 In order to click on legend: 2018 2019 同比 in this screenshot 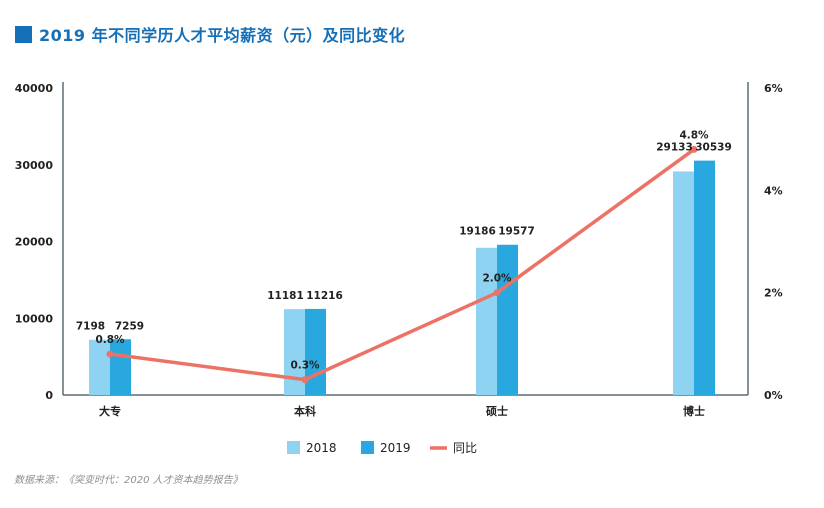, I will do `click(382, 448)`.